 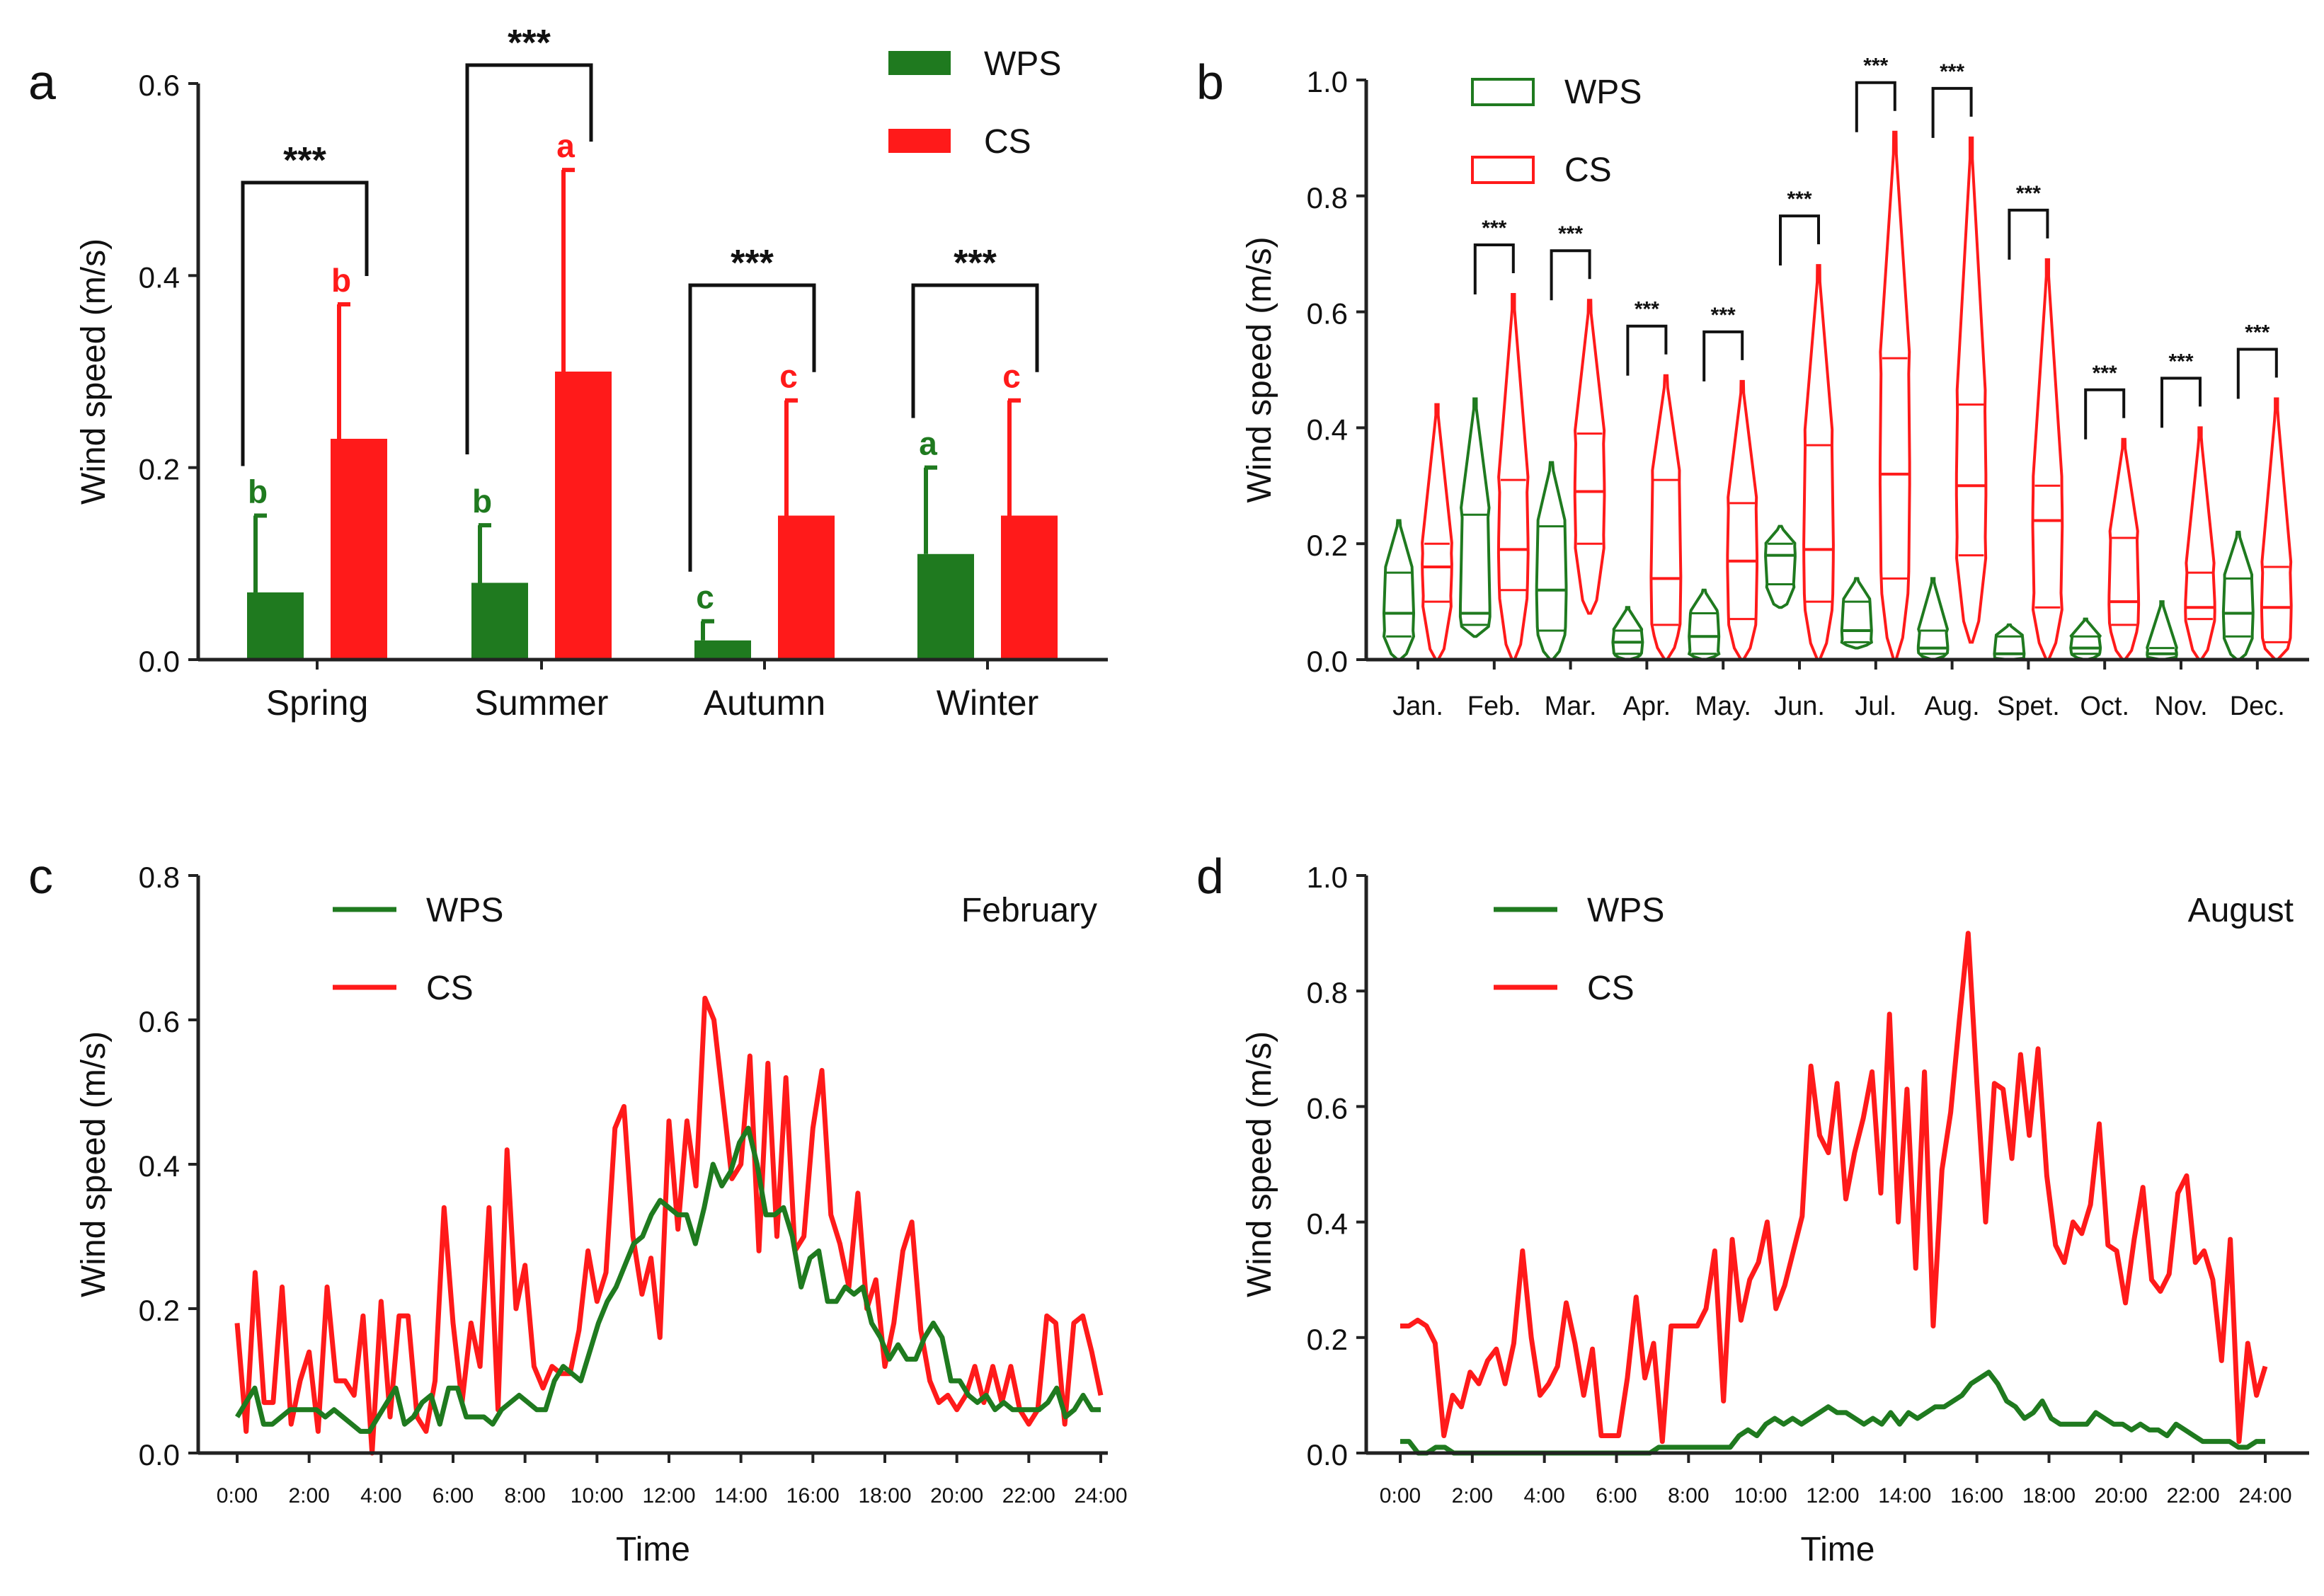 I want to click on b-x-tick-label: Oct., so click(x=2104, y=706).